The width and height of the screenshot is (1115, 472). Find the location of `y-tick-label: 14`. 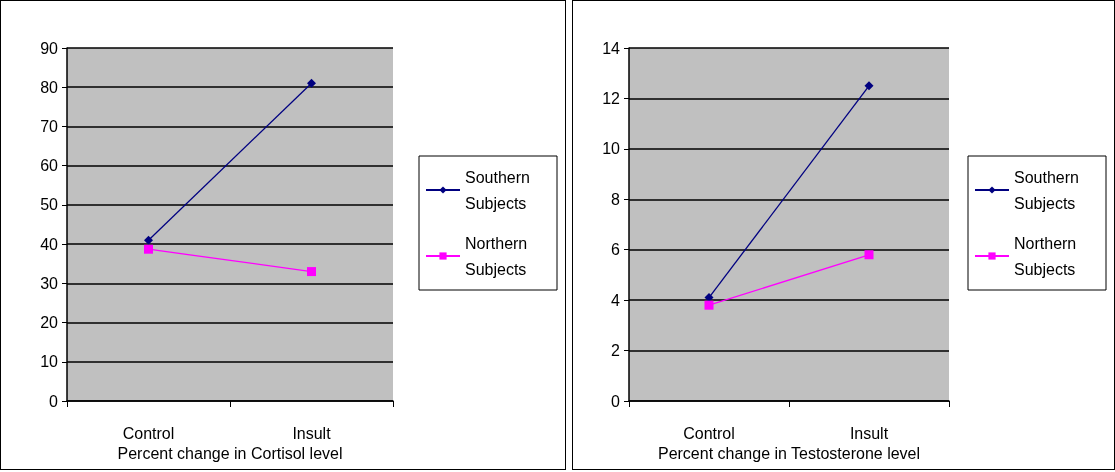

y-tick-label: 14 is located at coordinates (611, 48).